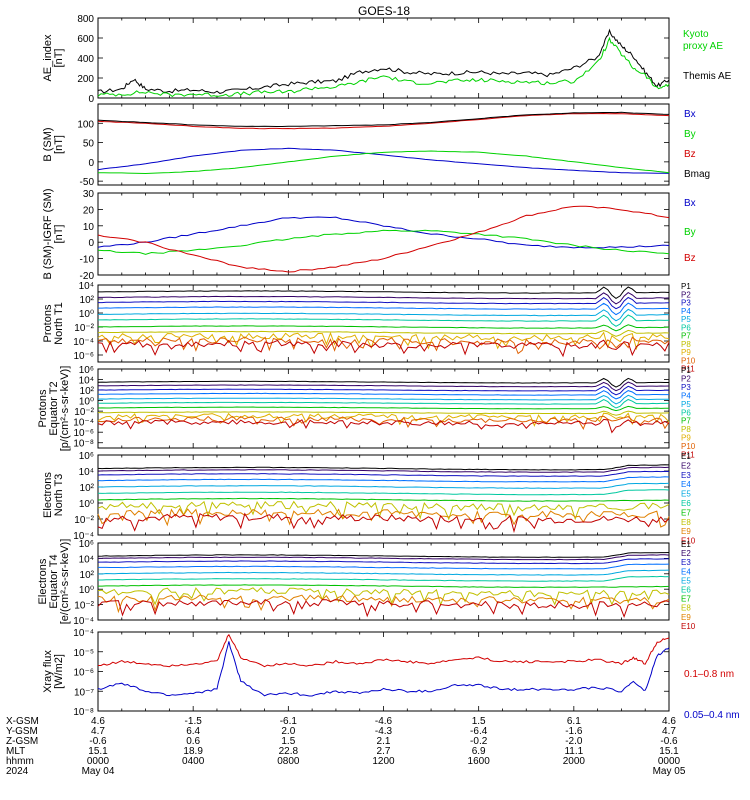  I want to click on footer-value: 0400, so click(193, 761).